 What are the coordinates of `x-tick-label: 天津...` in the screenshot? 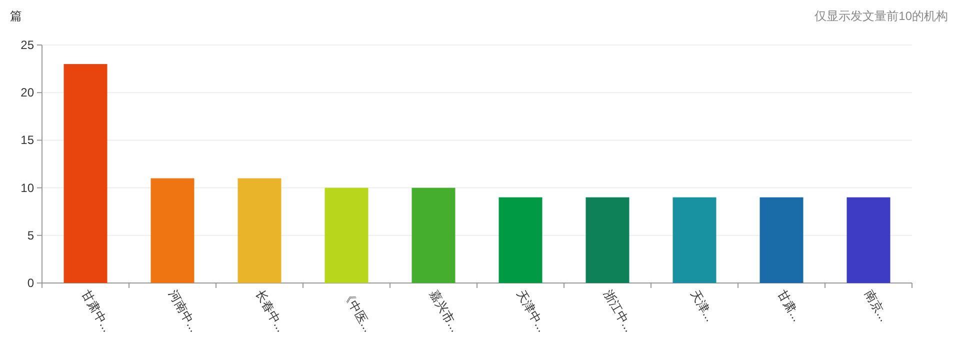 It's located at (703, 306).